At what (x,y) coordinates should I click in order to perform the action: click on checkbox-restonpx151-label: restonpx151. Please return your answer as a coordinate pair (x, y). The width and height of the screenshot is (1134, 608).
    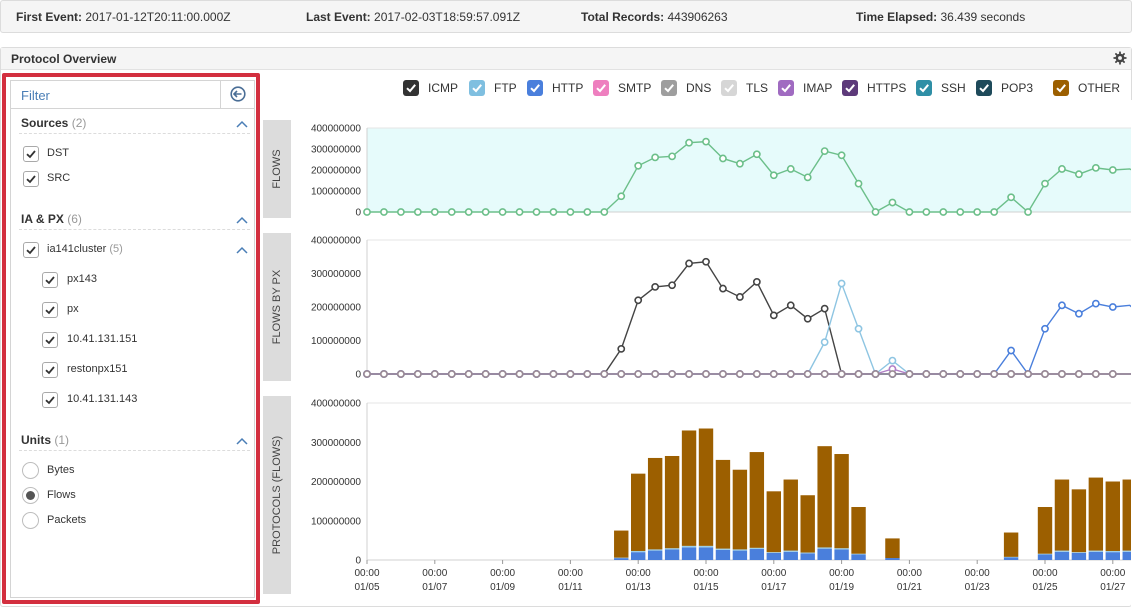
    Looking at the image, I should click on (97, 369).